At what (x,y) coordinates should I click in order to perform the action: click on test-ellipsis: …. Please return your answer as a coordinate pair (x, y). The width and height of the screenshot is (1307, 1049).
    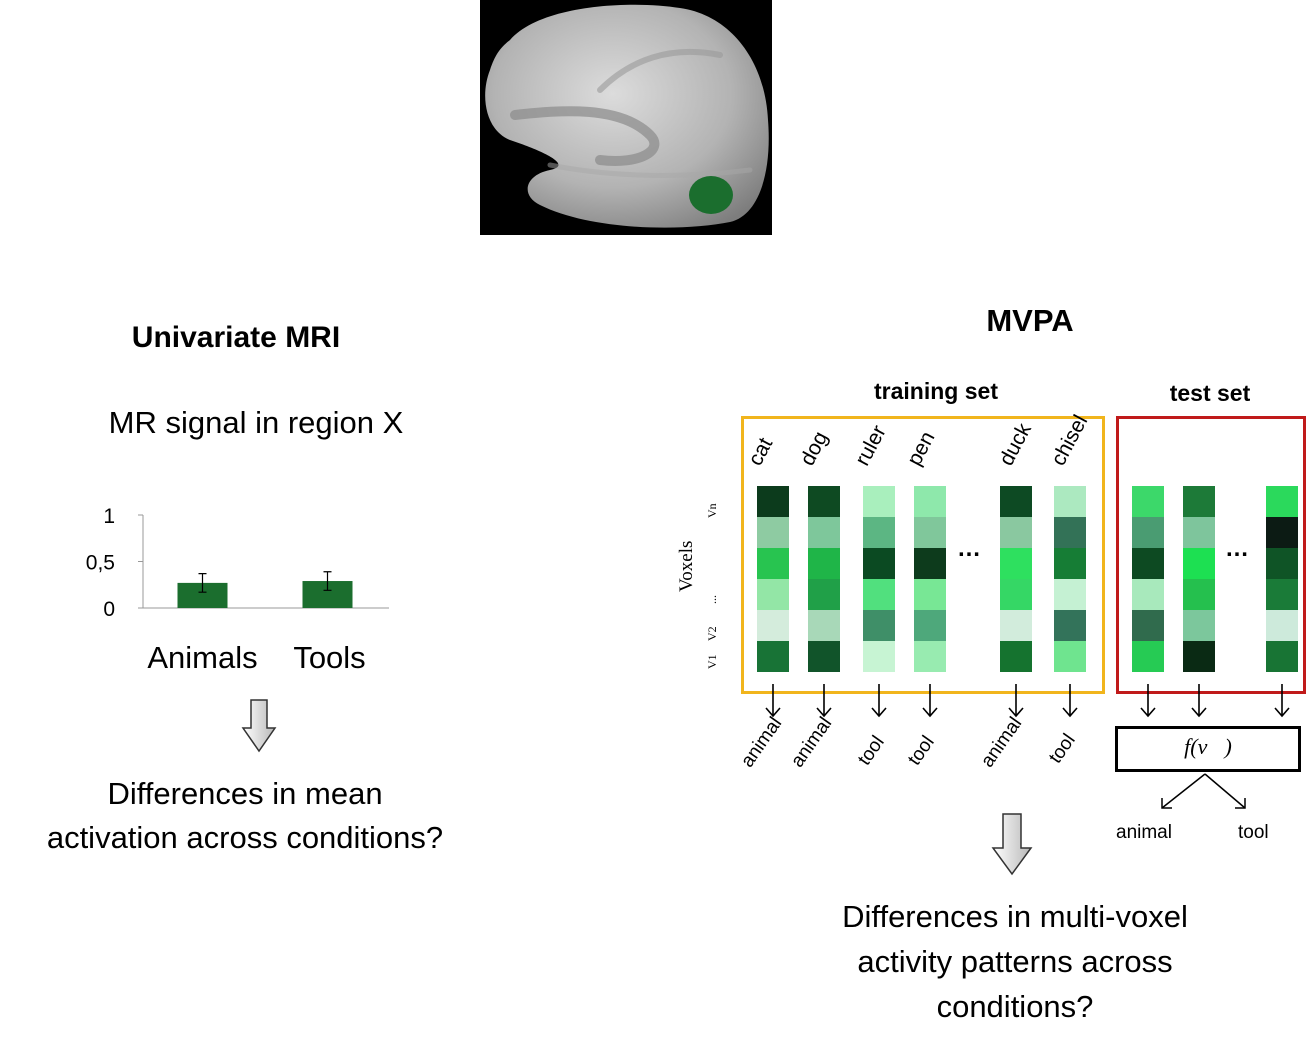
    Looking at the image, I should click on (1237, 548).